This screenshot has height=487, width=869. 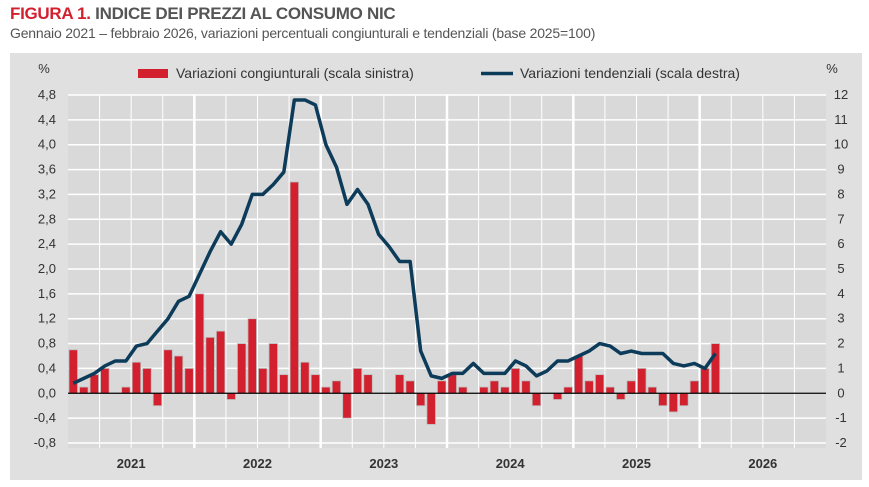 I want to click on right-tick-label: -1, so click(x=841, y=417).